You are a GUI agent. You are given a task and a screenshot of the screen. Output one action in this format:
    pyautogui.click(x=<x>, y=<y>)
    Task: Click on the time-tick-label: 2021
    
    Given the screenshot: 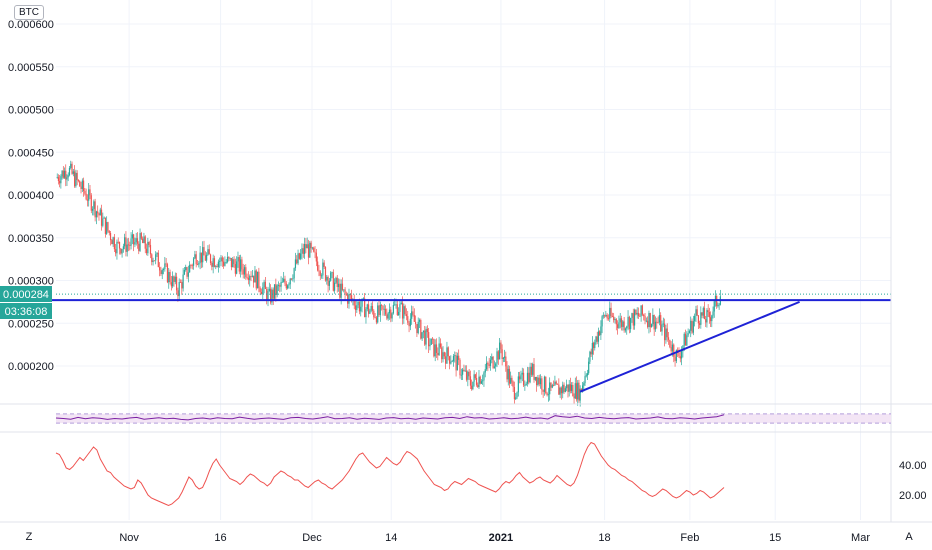 What is the action you would take?
    pyautogui.click(x=501, y=538)
    